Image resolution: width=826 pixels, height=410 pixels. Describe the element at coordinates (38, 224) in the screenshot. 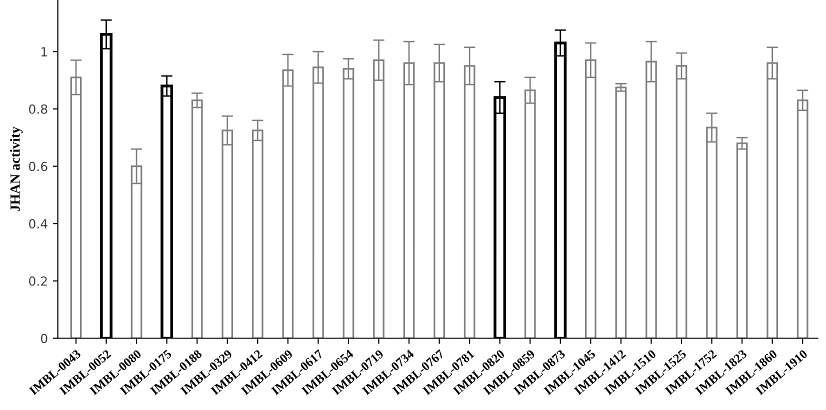

I see `y-tick-label: 0.4` at that location.